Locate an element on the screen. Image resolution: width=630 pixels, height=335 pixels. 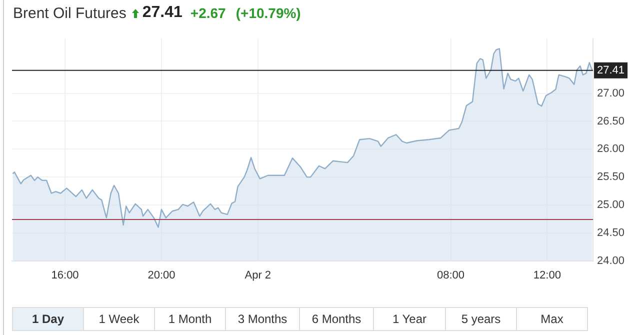
x-tick-label: 20:00 is located at coordinates (162, 275).